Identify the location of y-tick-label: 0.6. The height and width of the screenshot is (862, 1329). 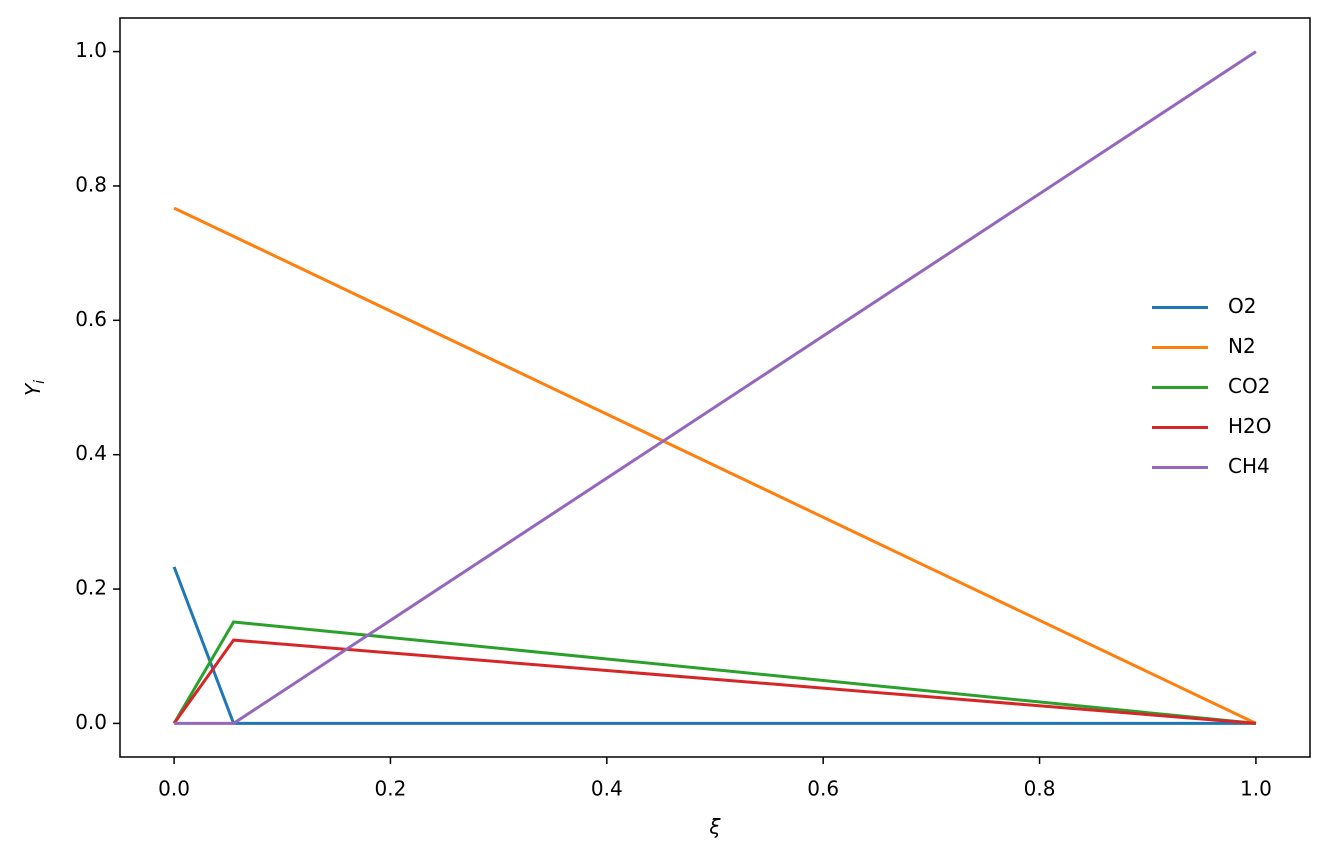
(91, 319).